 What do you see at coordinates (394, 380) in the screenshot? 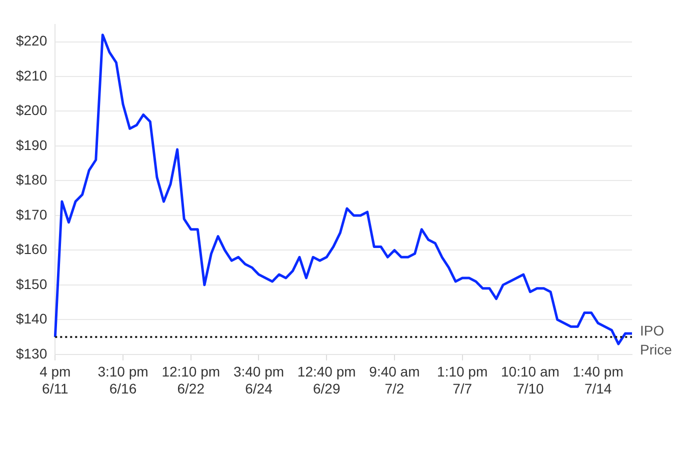
I see `x-tick-label: 9:40 am 7/2` at bounding box center [394, 380].